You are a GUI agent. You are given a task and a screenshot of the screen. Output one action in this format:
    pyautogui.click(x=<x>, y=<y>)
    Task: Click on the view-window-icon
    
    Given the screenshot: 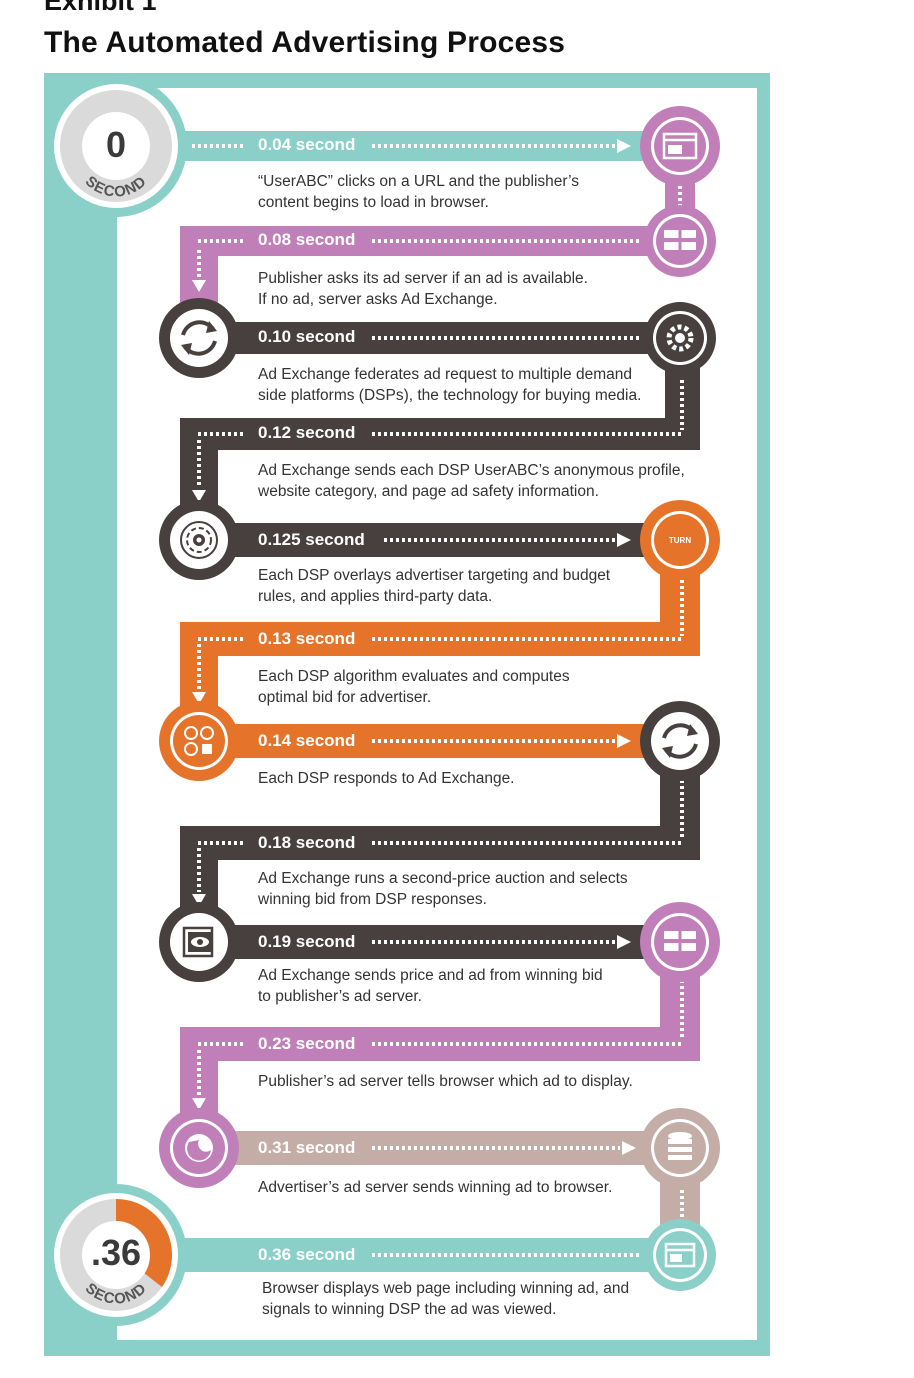 What is the action you would take?
    pyautogui.click(x=199, y=942)
    